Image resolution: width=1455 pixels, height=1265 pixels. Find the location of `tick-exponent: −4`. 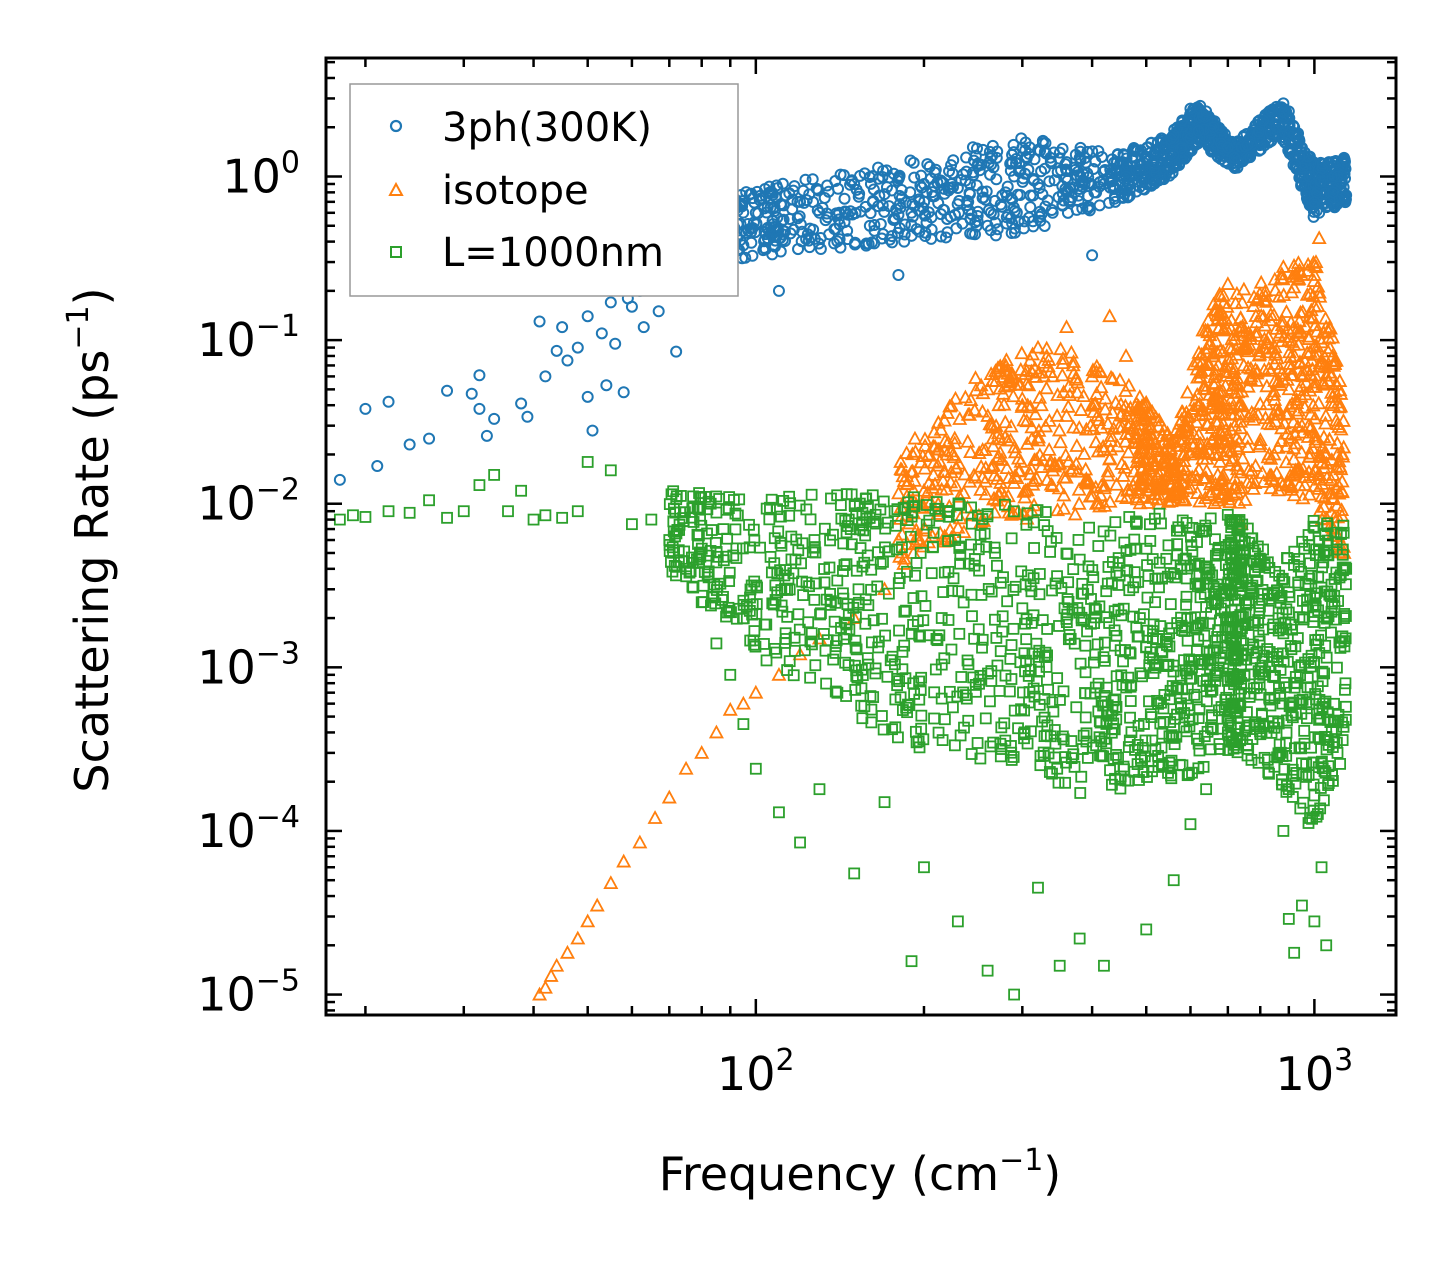

tick-exponent: −4 is located at coordinates (278, 817).